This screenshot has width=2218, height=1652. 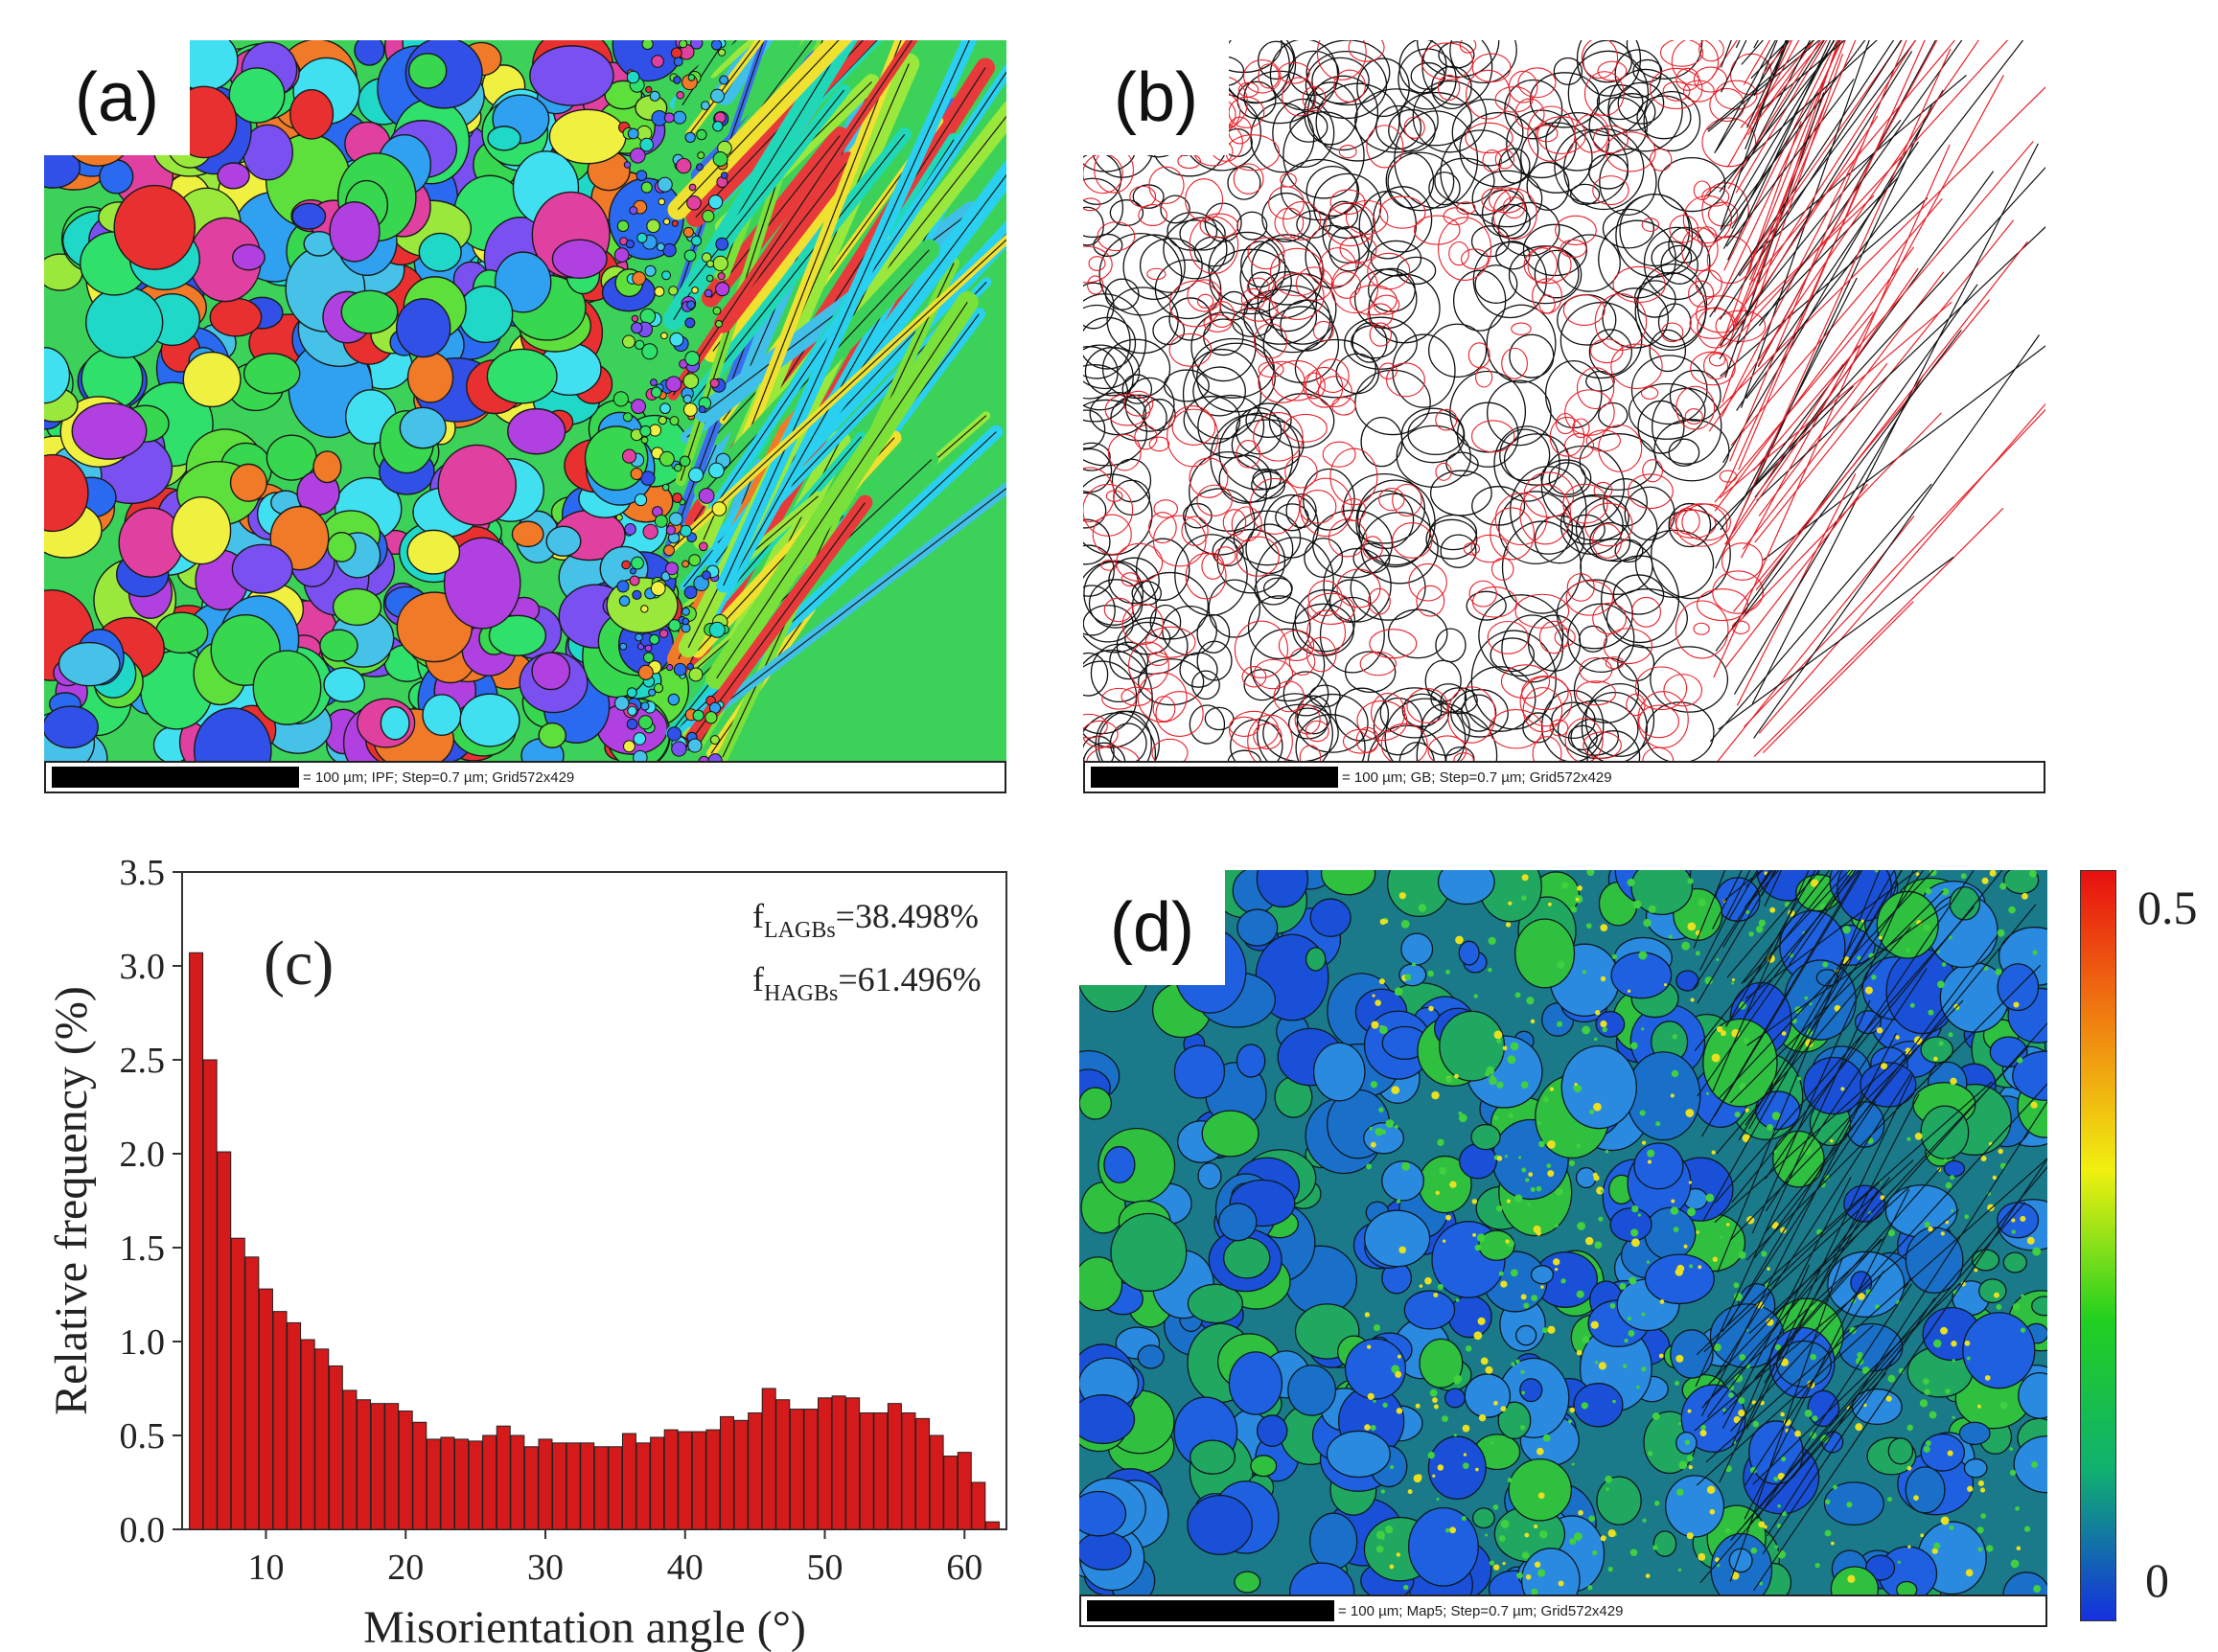 What do you see at coordinates (686, 1568) in the screenshot?
I see `x-tick-label: 40` at bounding box center [686, 1568].